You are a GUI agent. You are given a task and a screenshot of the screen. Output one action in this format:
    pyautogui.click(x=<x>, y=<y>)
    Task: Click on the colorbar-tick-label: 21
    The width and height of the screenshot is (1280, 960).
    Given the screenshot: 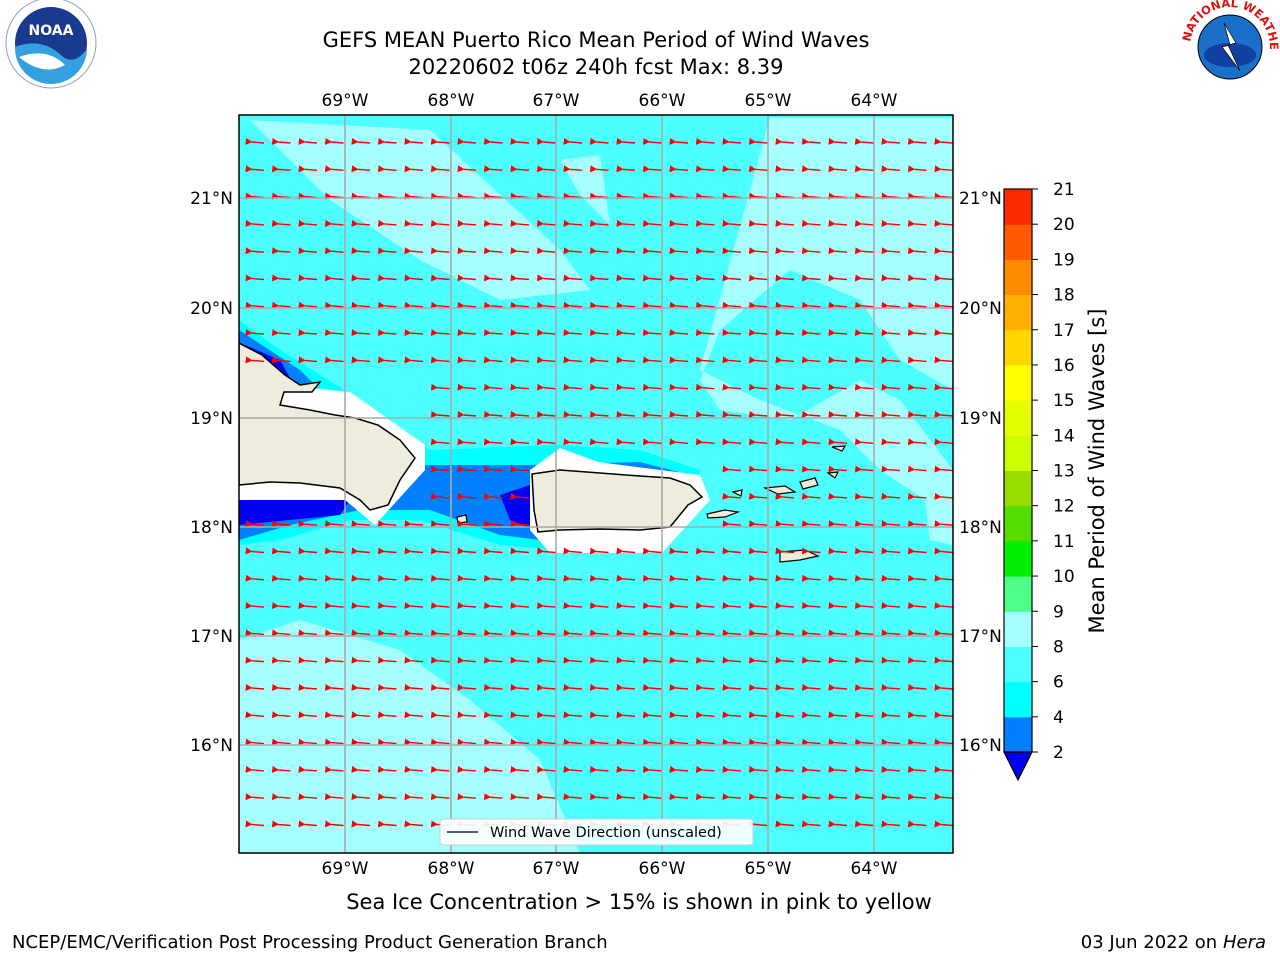 What is the action you would take?
    pyautogui.click(x=1064, y=190)
    